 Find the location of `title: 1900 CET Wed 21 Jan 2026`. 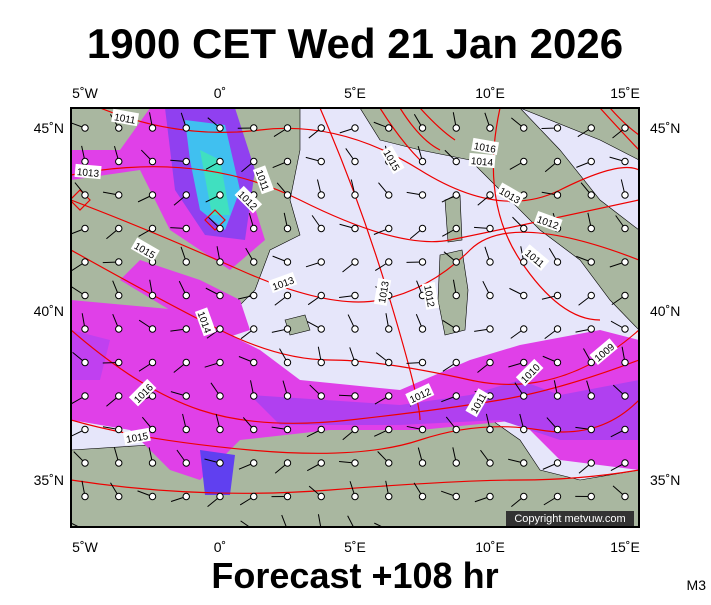

title: 1900 CET Wed 21 Jan 2026 is located at coordinates (355, 43).